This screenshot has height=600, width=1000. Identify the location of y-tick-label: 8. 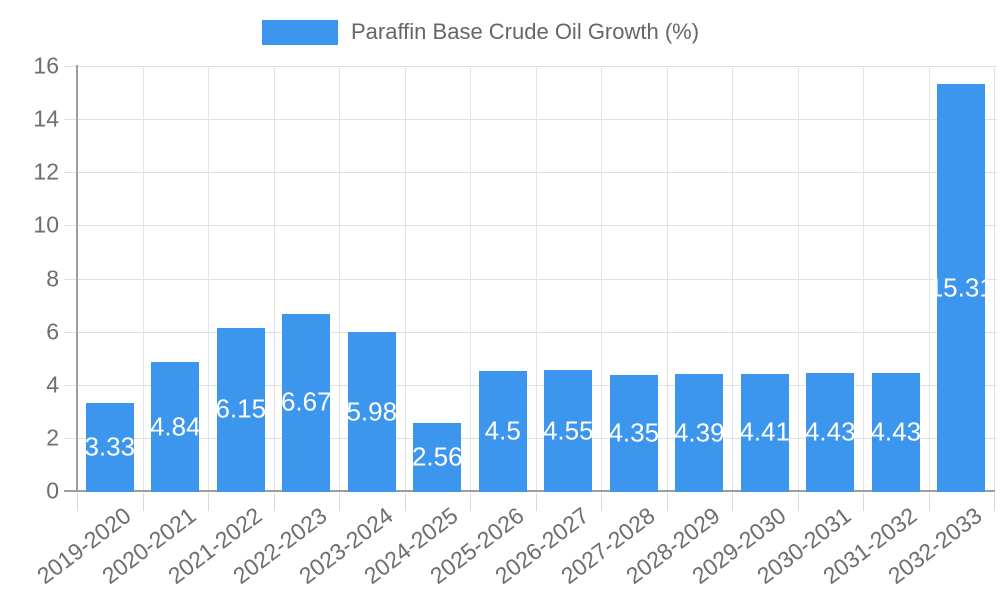
(52, 278).